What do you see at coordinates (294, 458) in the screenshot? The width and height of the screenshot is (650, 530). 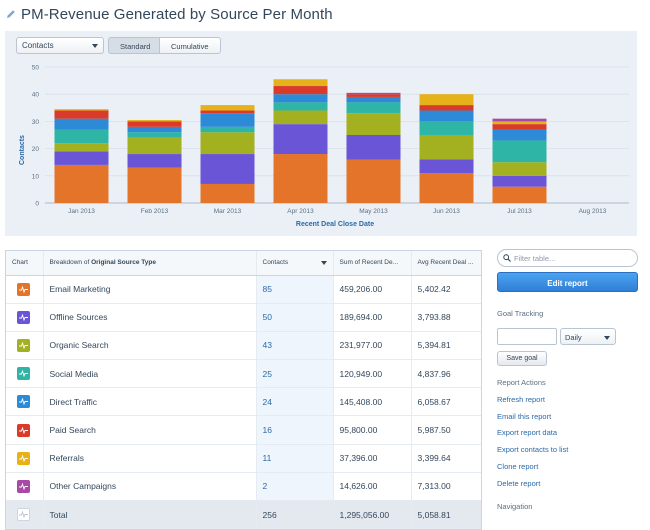 I see `row-contacts-link: 11` at bounding box center [294, 458].